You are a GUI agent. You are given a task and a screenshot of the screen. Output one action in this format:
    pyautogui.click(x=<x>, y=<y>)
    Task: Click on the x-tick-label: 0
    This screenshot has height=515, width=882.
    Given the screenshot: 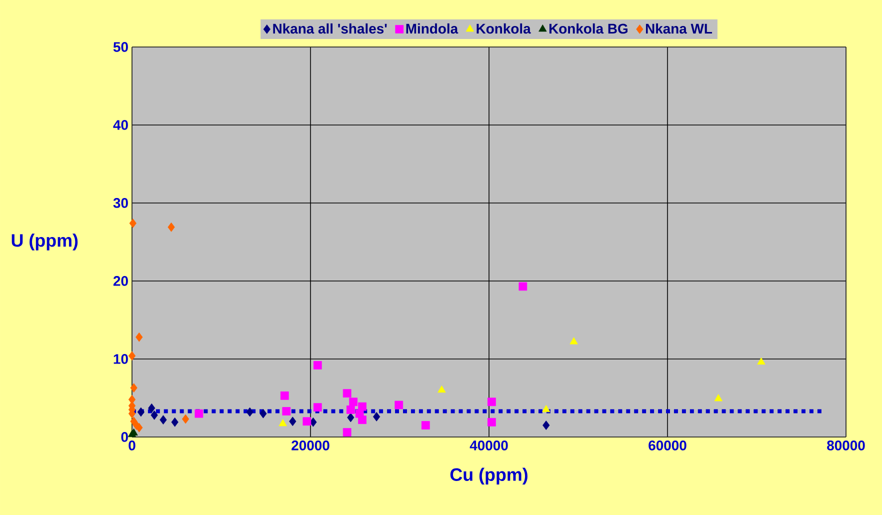 What is the action you would take?
    pyautogui.click(x=132, y=445)
    